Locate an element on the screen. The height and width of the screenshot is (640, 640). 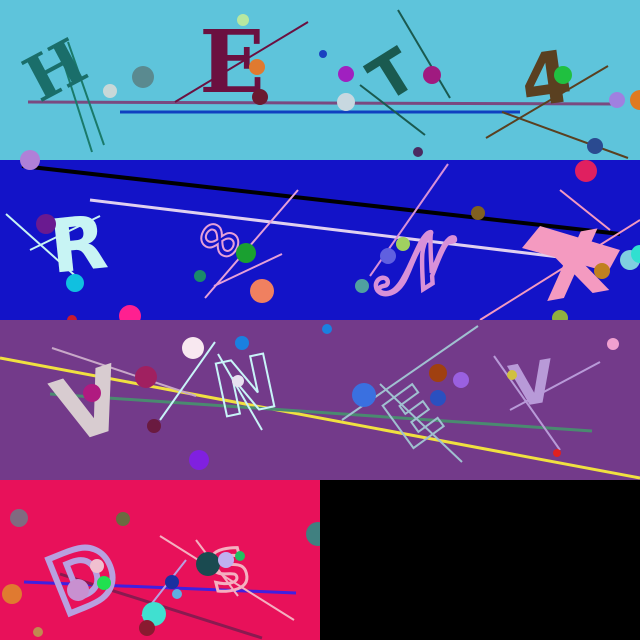
ribbon is located at coordinates (571, 249).